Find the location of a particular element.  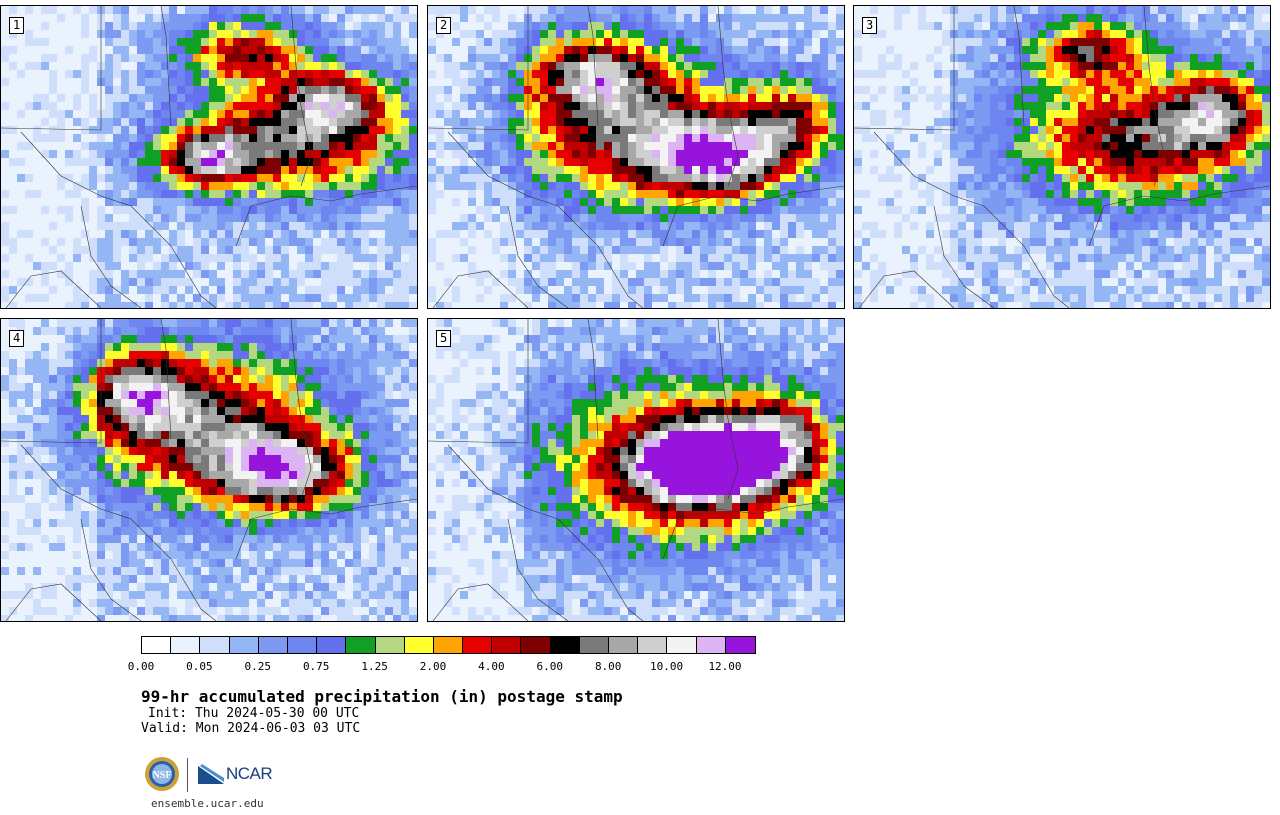

ncar-logo: NCAR is located at coordinates (235, 774).